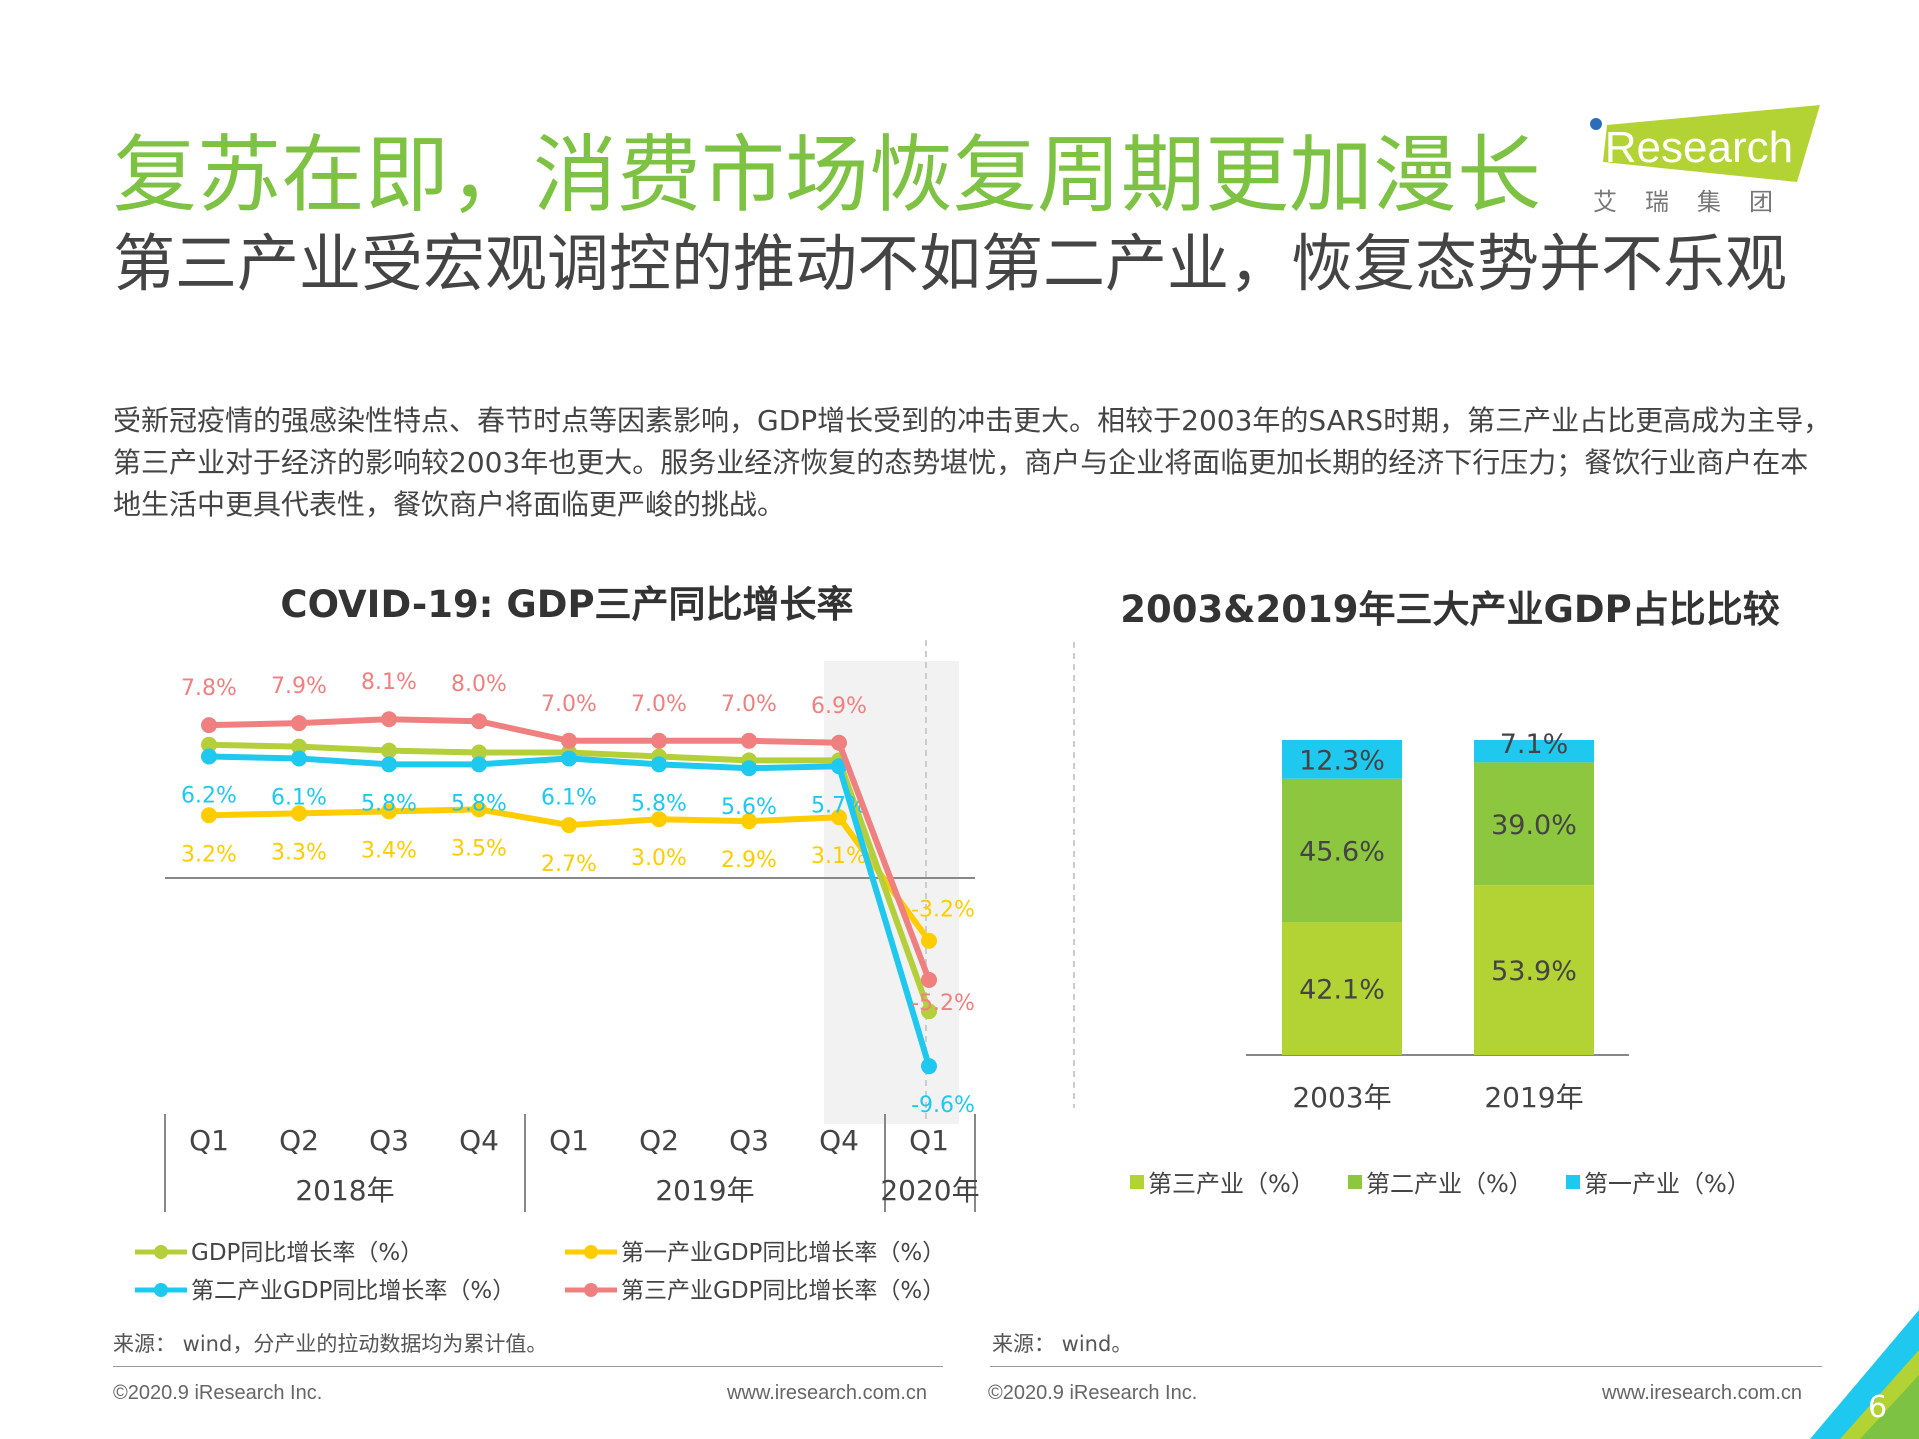 The image size is (1919, 1439). Describe the element at coordinates (1697, 202) in the screenshot. I see `svg-text: 艾瑞集团` at that location.